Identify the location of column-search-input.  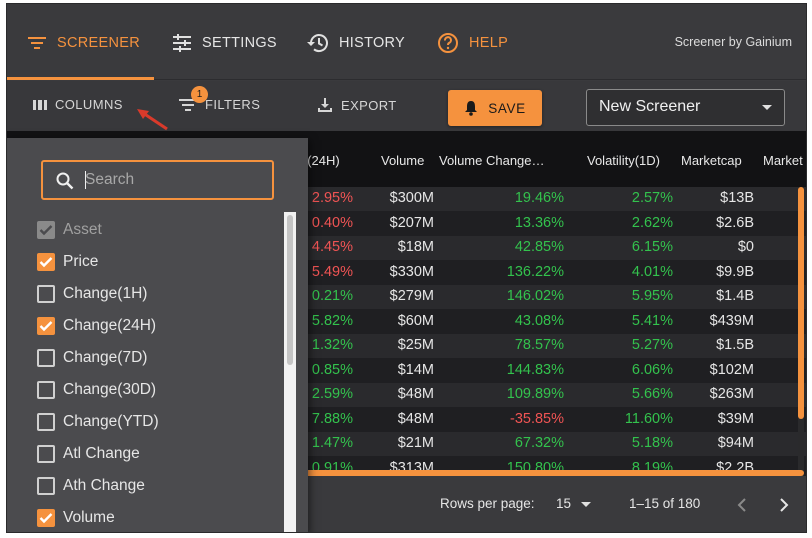
(175, 180).